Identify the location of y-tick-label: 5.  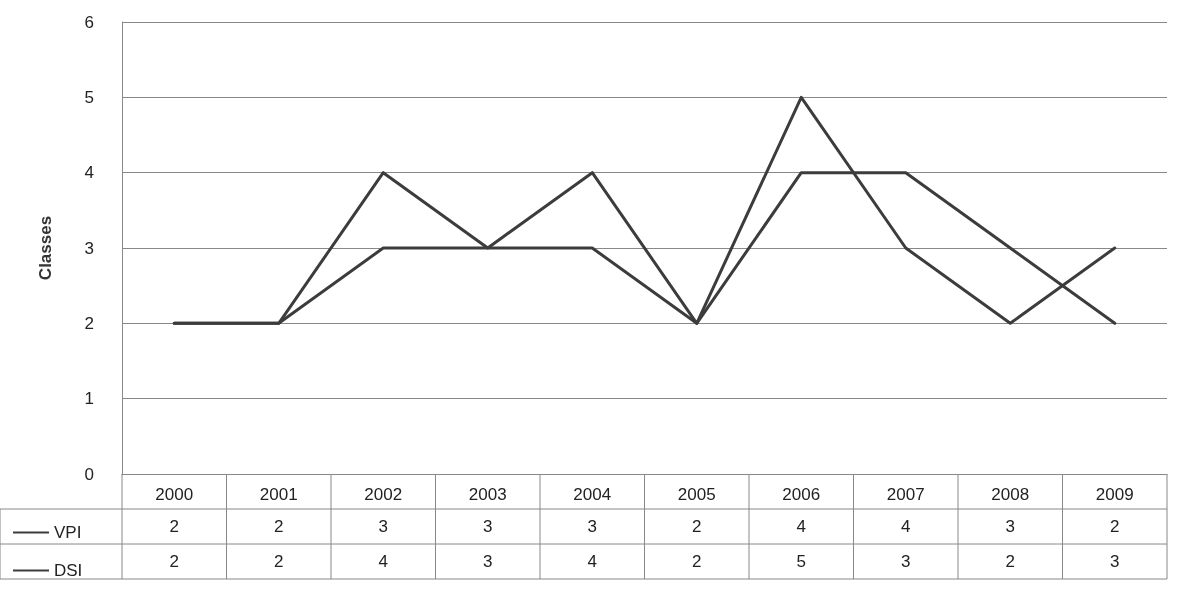
(89, 97).